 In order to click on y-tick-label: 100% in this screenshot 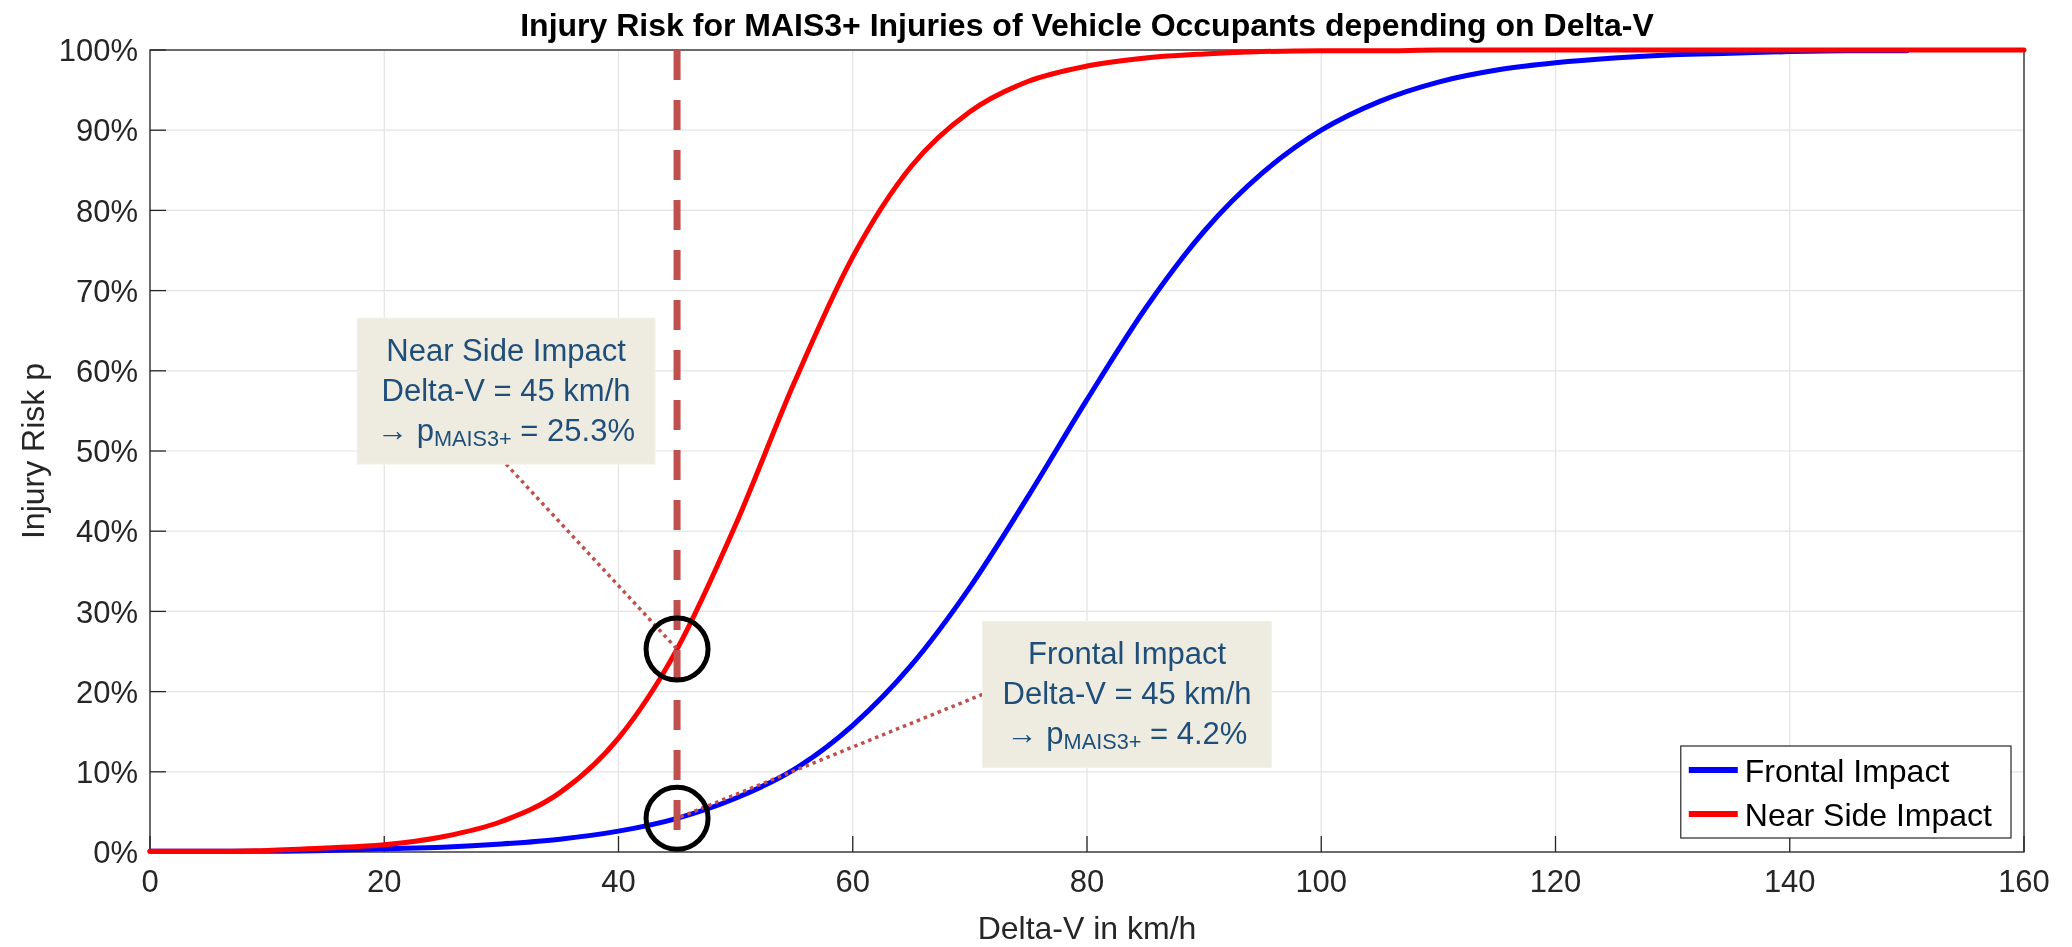, I will do `click(98, 51)`.